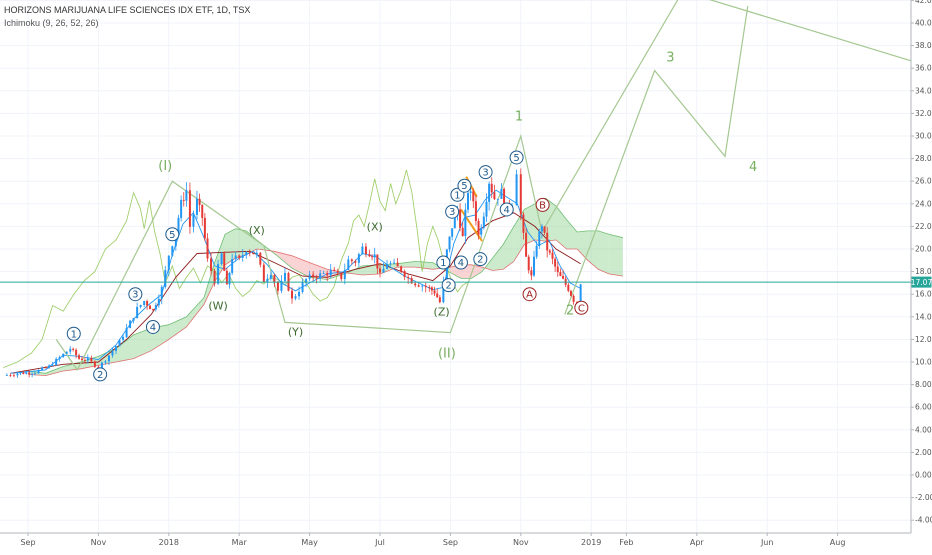 The height and width of the screenshot is (555, 932). What do you see at coordinates (923, 452) in the screenshot?
I see `y-tick-label-3: 2.00` at bounding box center [923, 452].